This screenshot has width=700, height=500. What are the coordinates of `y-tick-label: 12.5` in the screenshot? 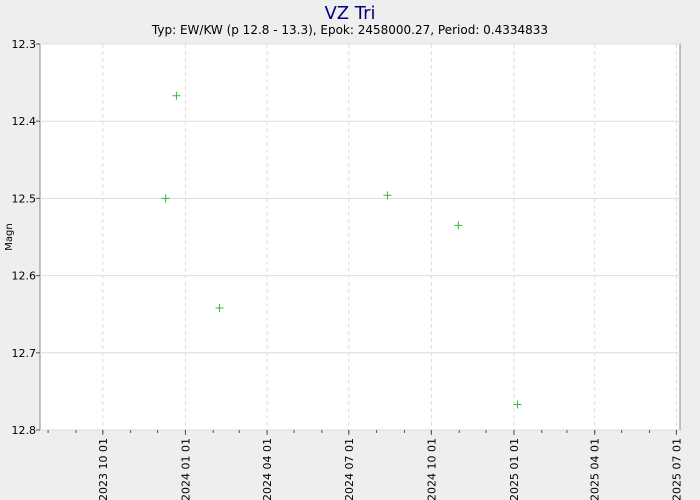 It's located at (24, 198).